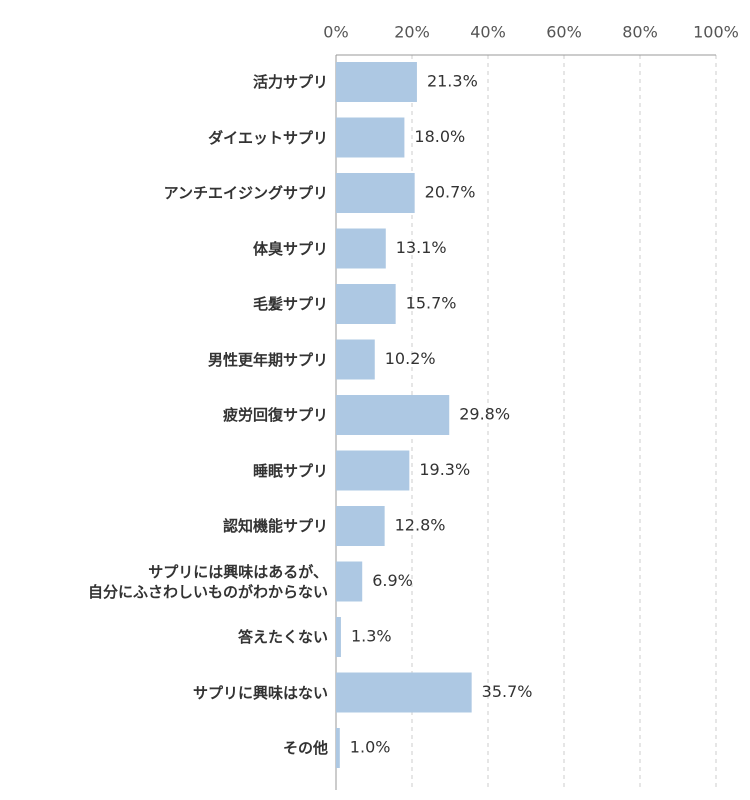 The width and height of the screenshot is (750, 800). Describe the element at coordinates (268, 137) in the screenshot. I see `category-label: ダイエットサプリ` at that location.